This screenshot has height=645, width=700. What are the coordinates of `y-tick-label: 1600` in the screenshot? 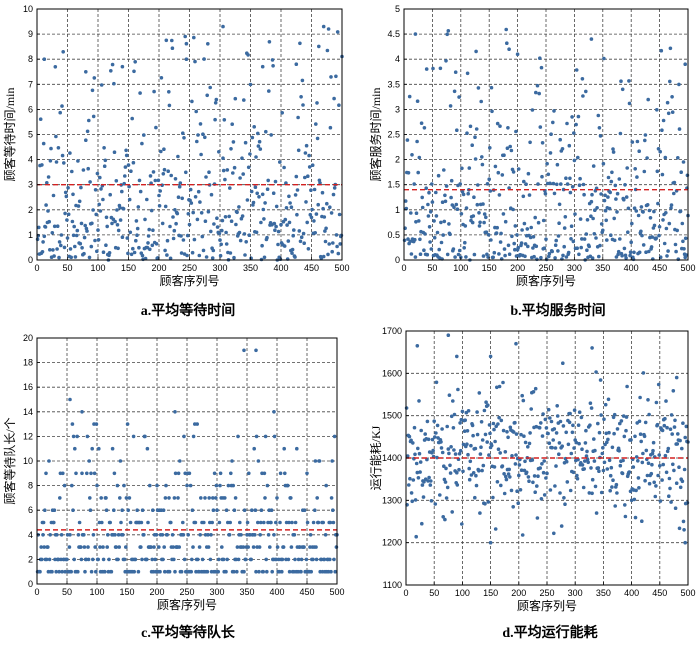 It's located at (392, 373).